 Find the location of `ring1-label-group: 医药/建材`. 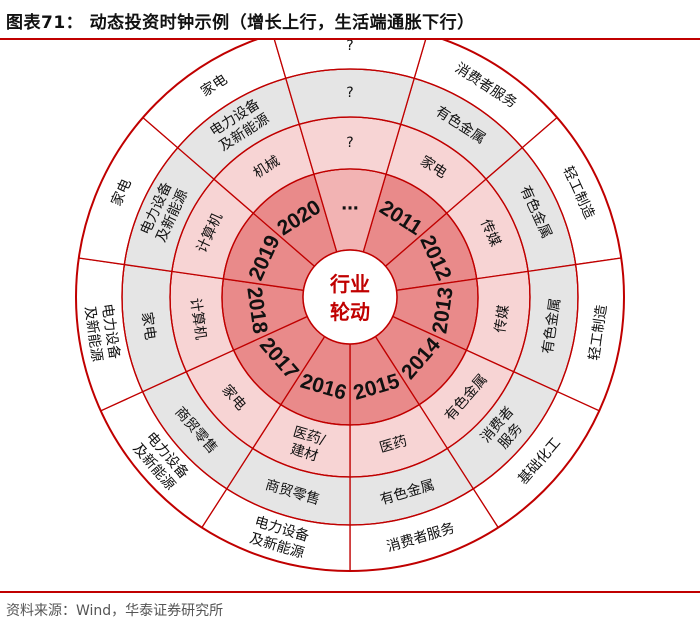

ring1-label-group: 医药/建材 is located at coordinates (307, 444).